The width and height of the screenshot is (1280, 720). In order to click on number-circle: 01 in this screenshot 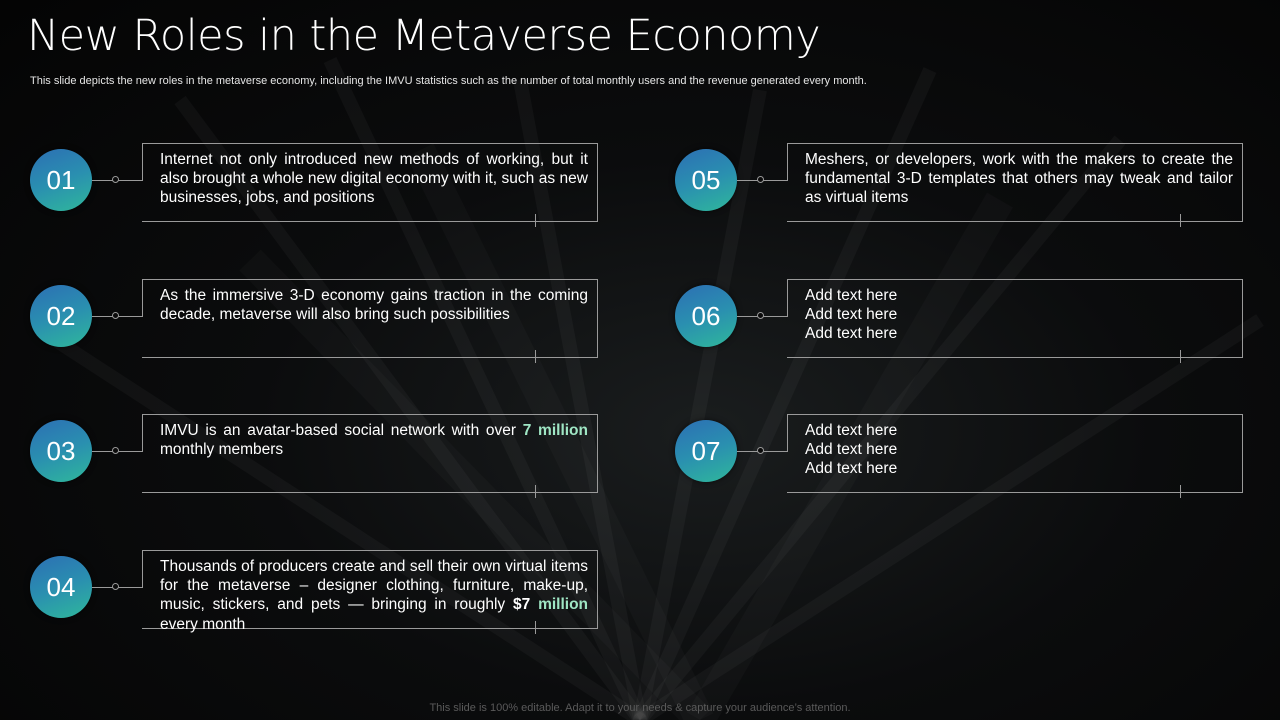, I will do `click(61, 180)`.